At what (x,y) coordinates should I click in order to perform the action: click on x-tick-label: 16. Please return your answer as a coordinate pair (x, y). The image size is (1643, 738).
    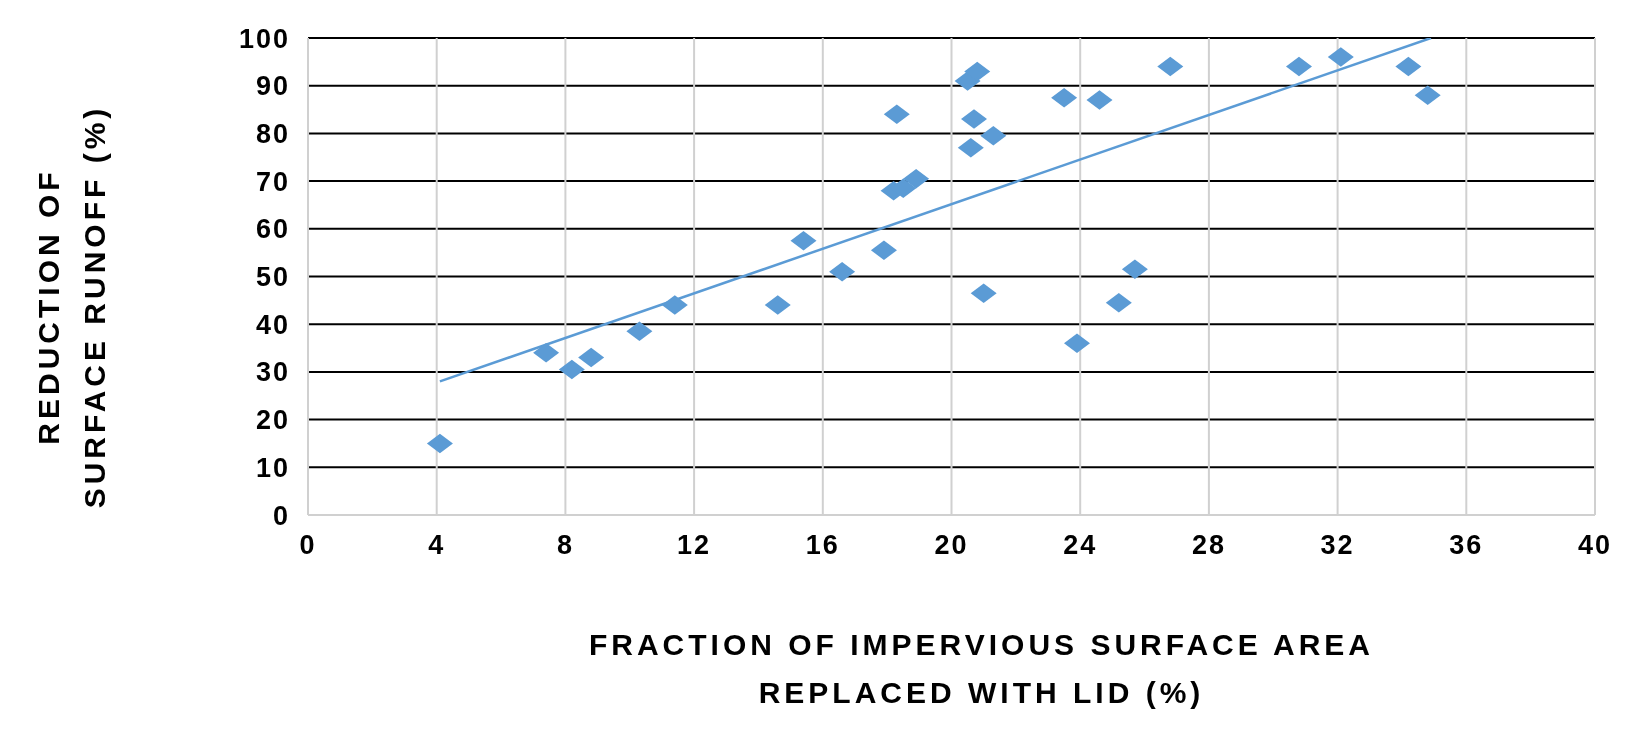
    Looking at the image, I should click on (822, 545).